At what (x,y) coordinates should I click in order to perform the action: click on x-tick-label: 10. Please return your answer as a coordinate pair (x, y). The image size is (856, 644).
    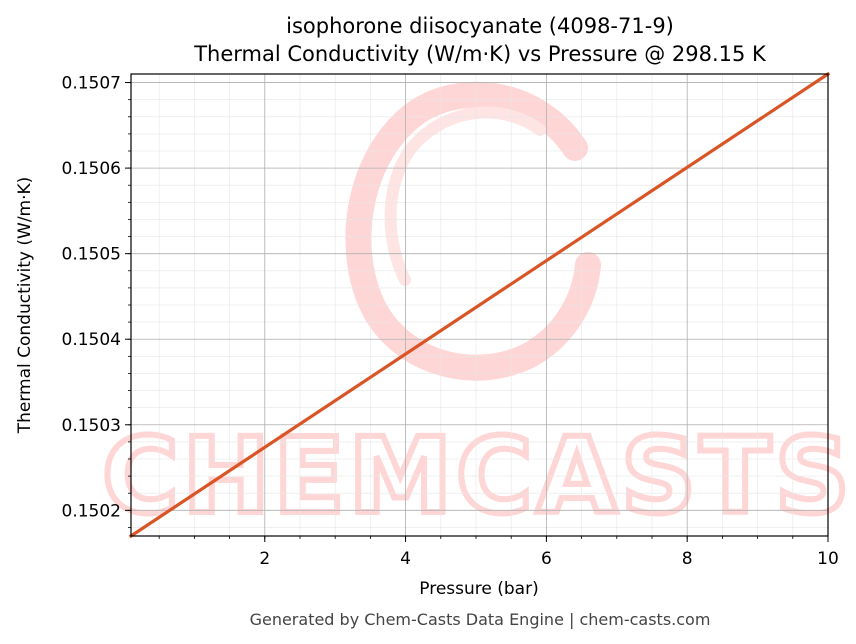
    Looking at the image, I should click on (828, 559).